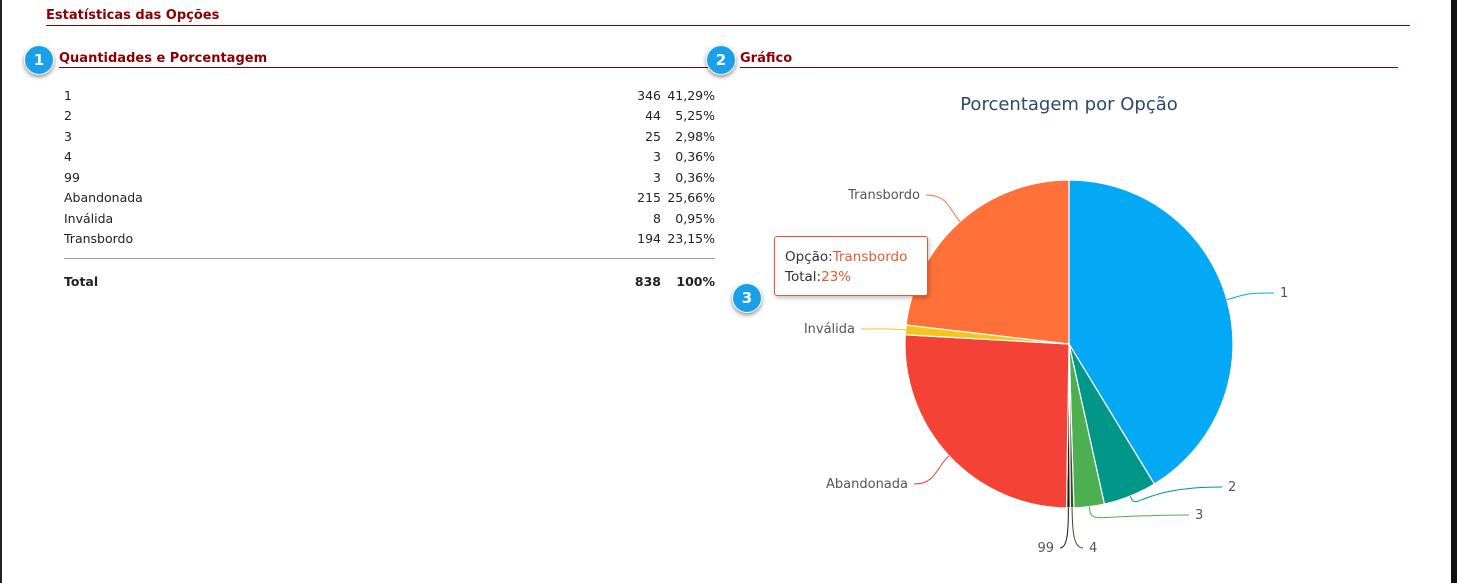  Describe the element at coordinates (1454, 291) in the screenshot. I see `window-border-right` at that location.